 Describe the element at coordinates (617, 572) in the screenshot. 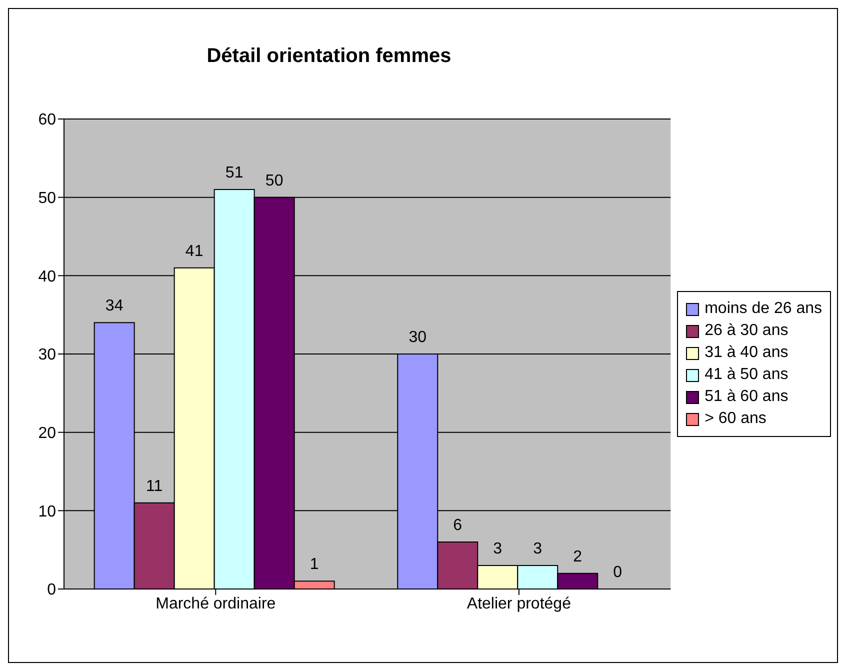

I see `data-label: 0` at that location.